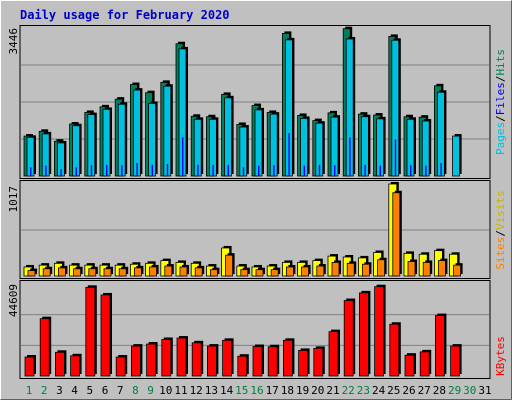 The width and height of the screenshot is (512, 405). Describe the element at coordinates (500, 138) in the screenshot. I see `legend-pages-label: Pages` at that location.